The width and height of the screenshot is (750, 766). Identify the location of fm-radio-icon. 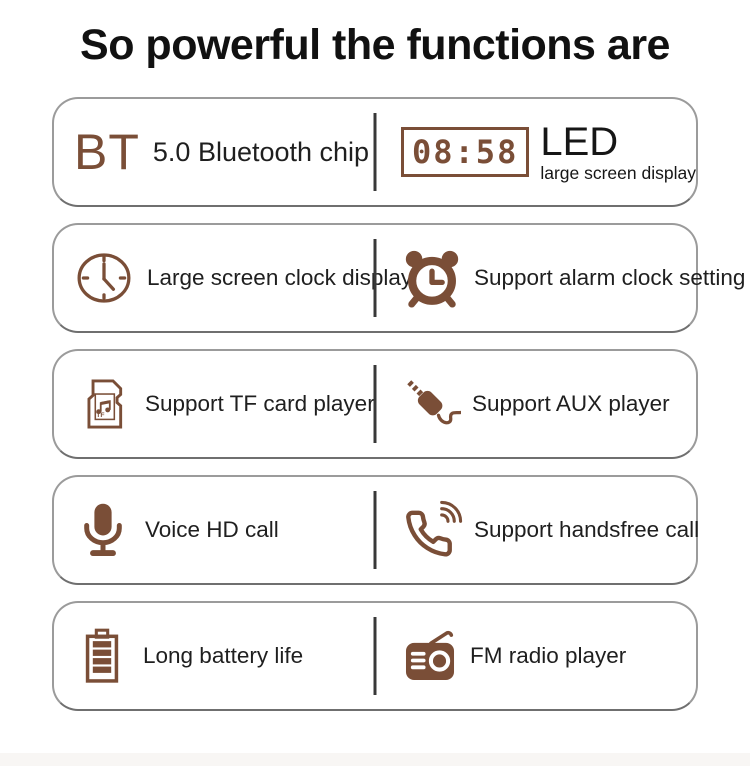
(430, 656).